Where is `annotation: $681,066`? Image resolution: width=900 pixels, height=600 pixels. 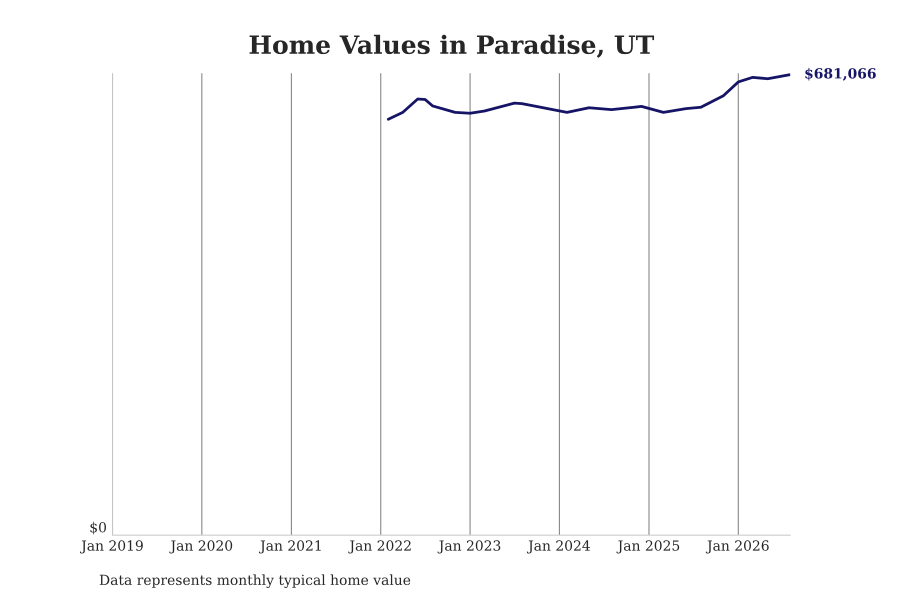
annotation: $681,066 is located at coordinates (840, 74).